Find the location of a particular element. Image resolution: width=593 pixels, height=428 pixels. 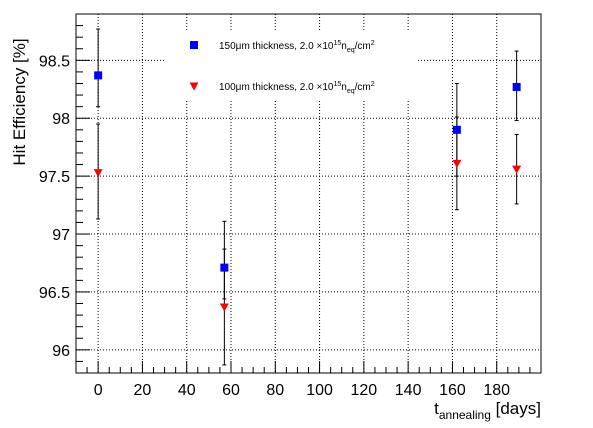

x-tick-label: 20 is located at coordinates (143, 390).